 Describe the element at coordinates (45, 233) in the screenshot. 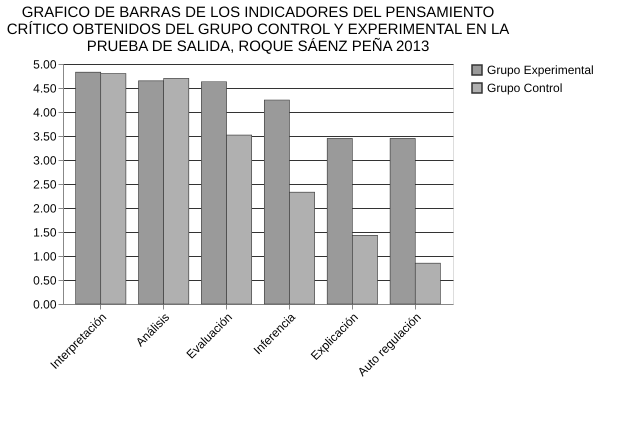

I see `y-tick-label: 1.50` at that location.